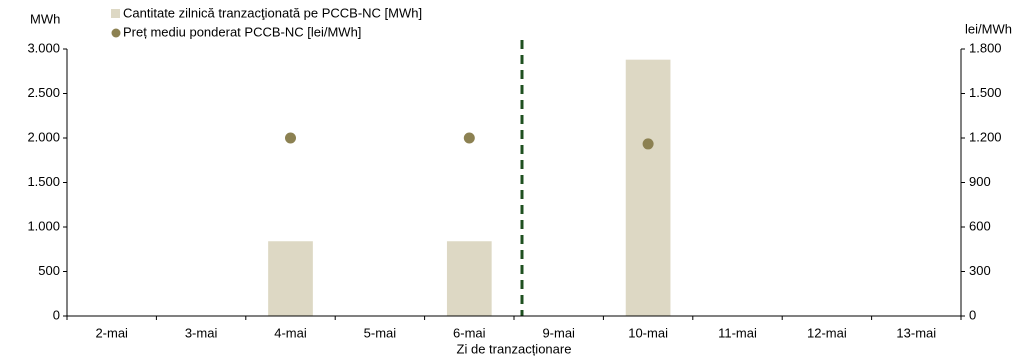 Image resolution: width=1019 pixels, height=358 pixels. I want to click on x-tick-label: 10-mai, so click(648, 332).